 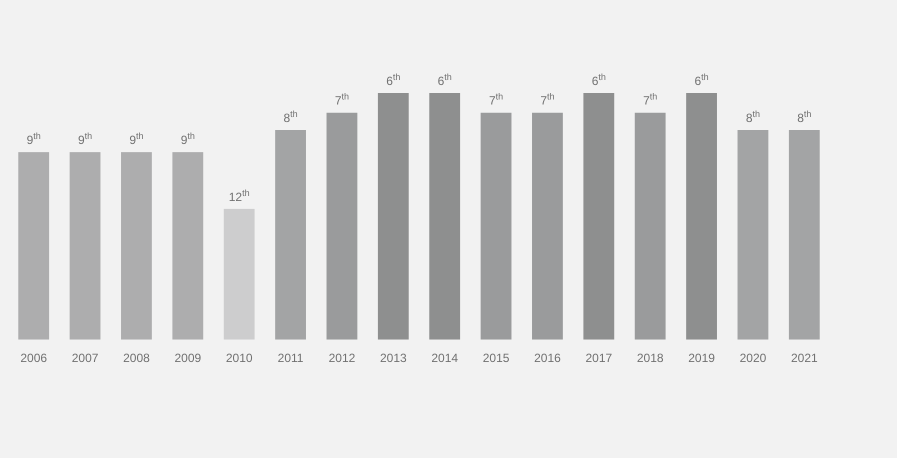 I want to click on x-tick-label: 2008, so click(x=136, y=358).